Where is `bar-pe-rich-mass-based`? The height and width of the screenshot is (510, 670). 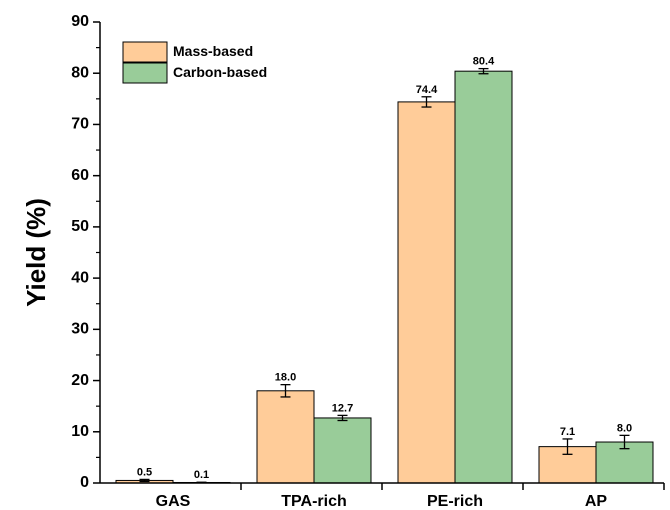
bar-pe-rich-mass-based is located at coordinates (426, 292).